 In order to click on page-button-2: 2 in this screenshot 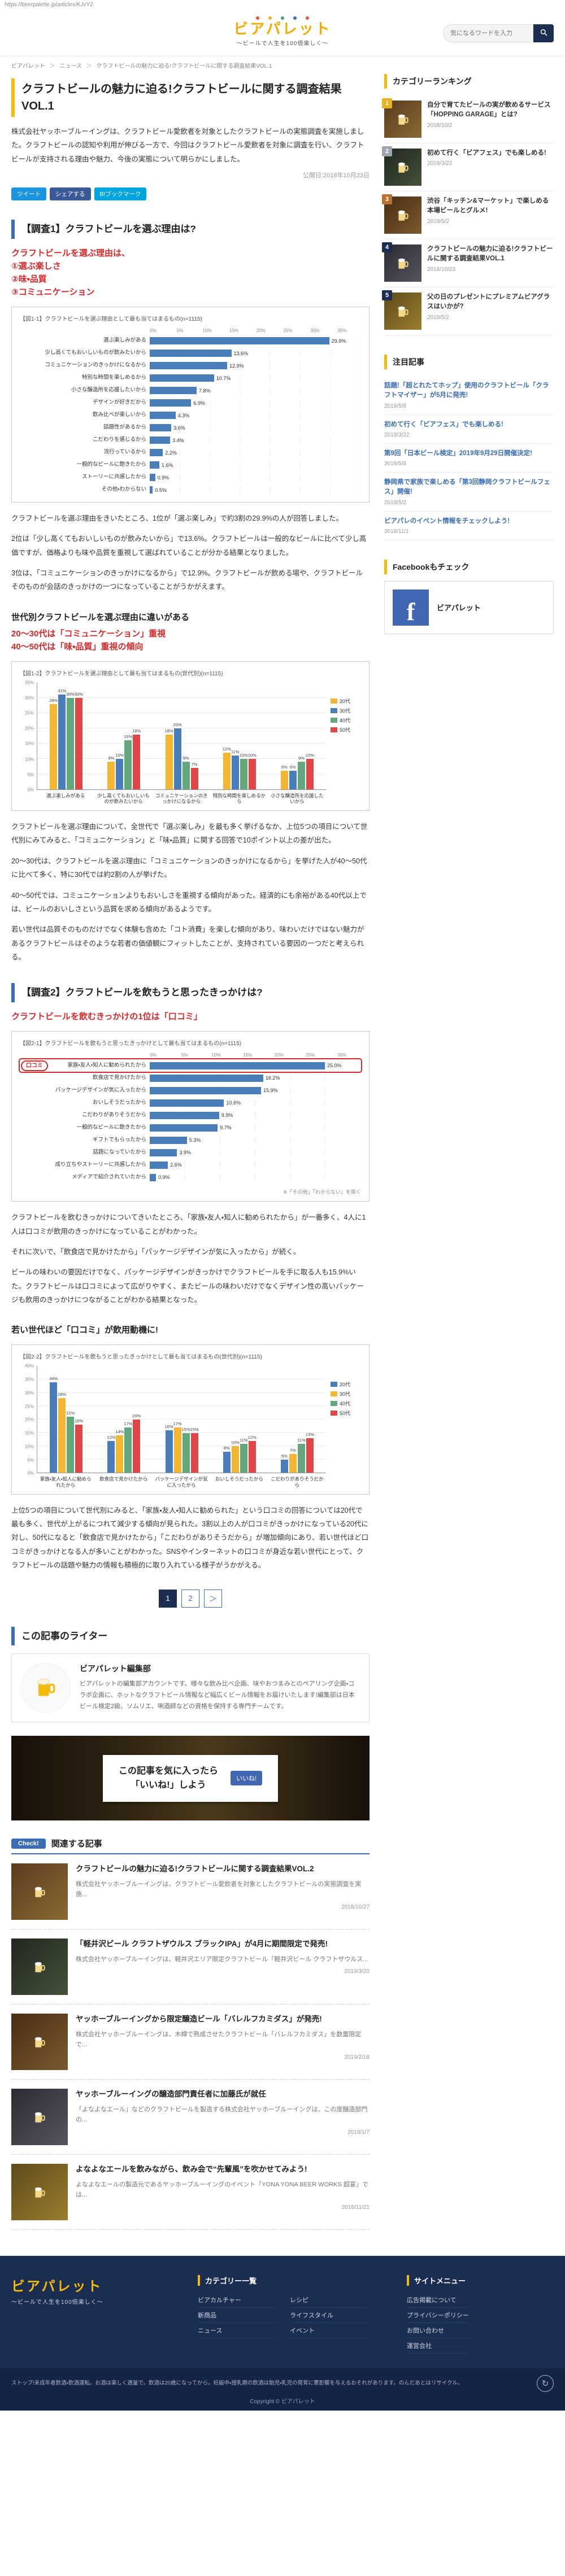, I will do `click(190, 1599)`.